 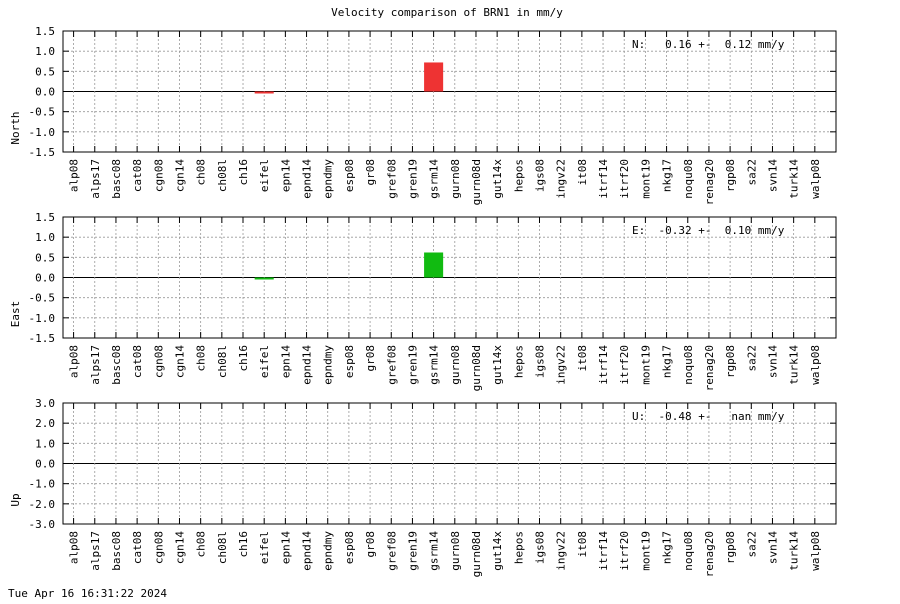 What do you see at coordinates (708, 230) in the screenshot?
I see `panel-annotation: E: -0.32 +- 0.10 mm/y` at bounding box center [708, 230].